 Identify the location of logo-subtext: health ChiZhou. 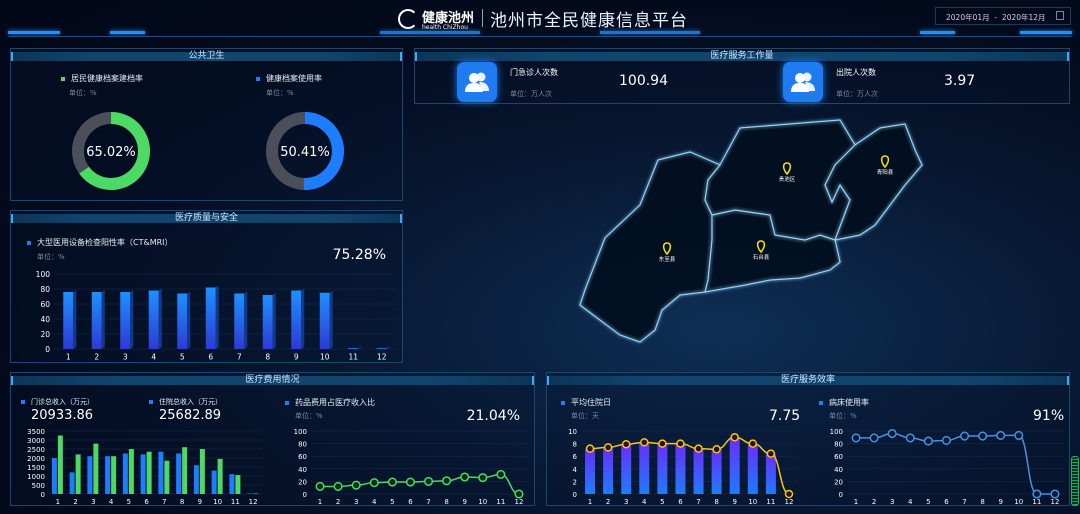
(445, 27).